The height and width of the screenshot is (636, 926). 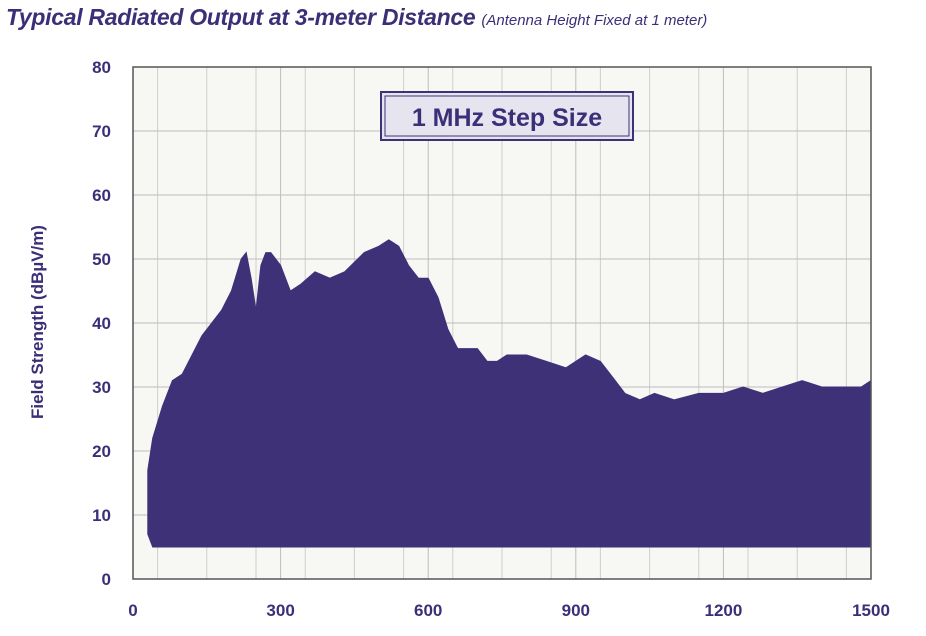 I want to click on y-tick-label: 80, so click(x=101, y=67).